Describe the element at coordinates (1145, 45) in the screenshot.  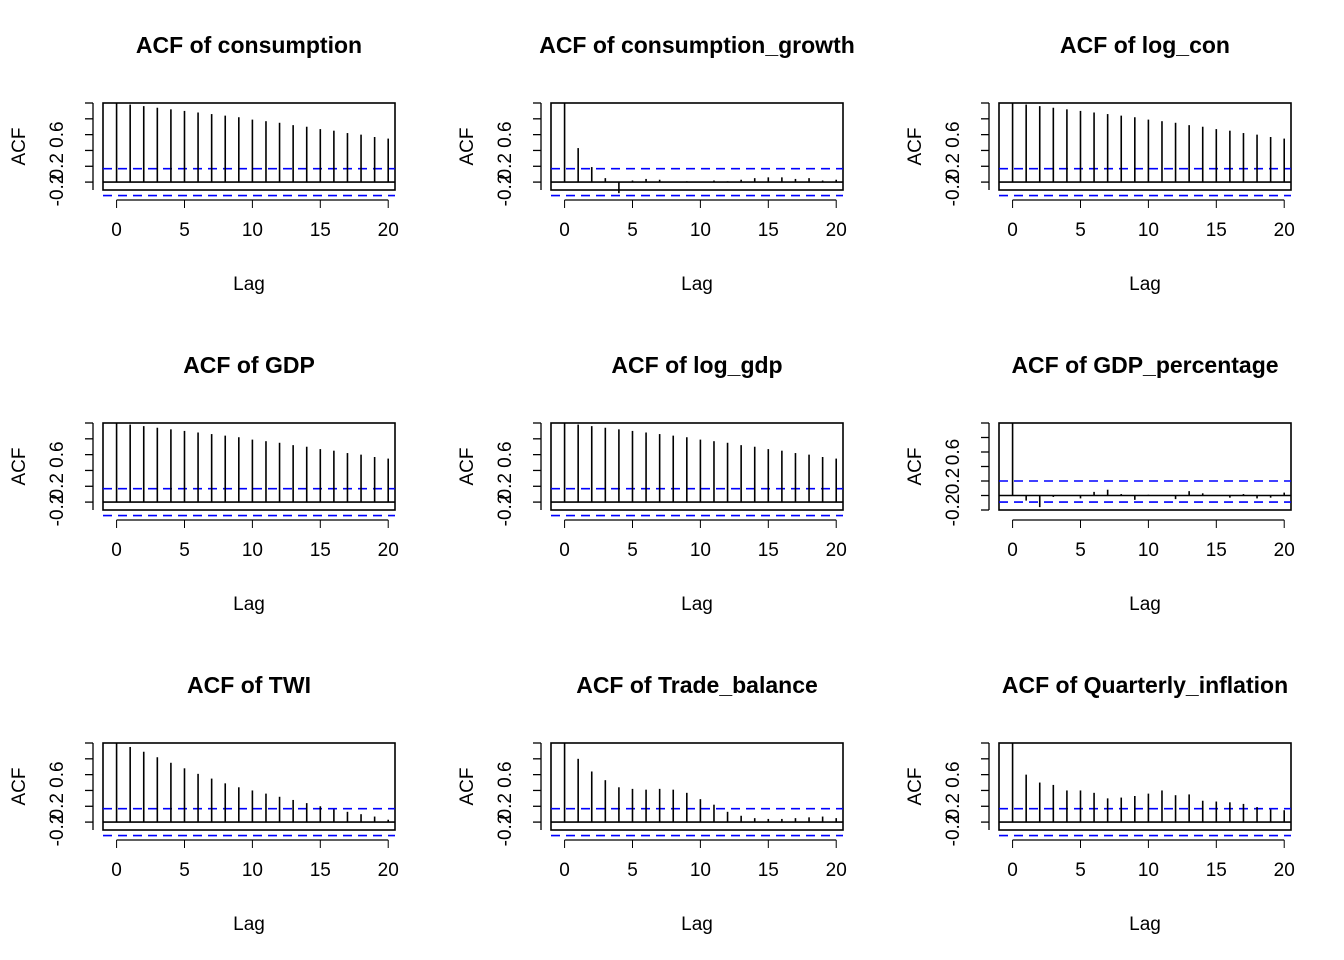
I see `chart-title: ACF of log_con` at that location.